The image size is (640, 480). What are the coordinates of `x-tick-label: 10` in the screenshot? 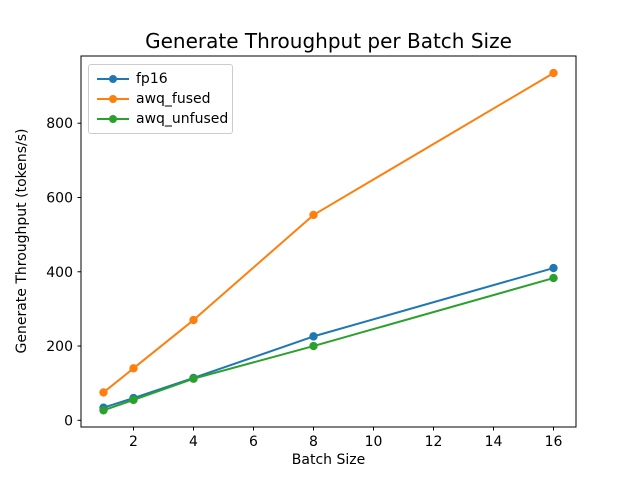 It's located at (374, 442).